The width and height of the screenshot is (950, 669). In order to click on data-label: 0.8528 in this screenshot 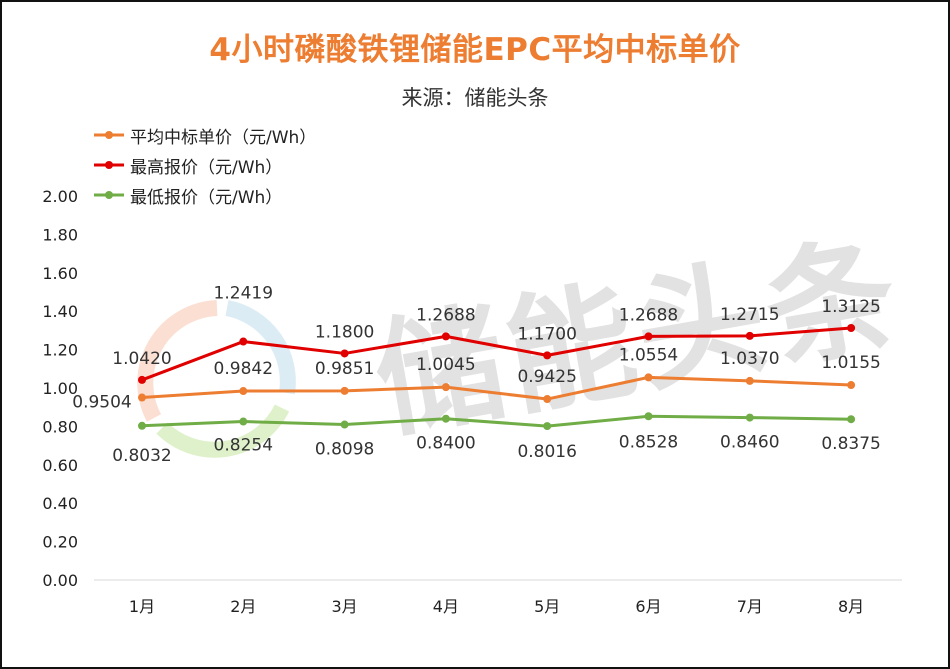, I will do `click(648, 442)`.